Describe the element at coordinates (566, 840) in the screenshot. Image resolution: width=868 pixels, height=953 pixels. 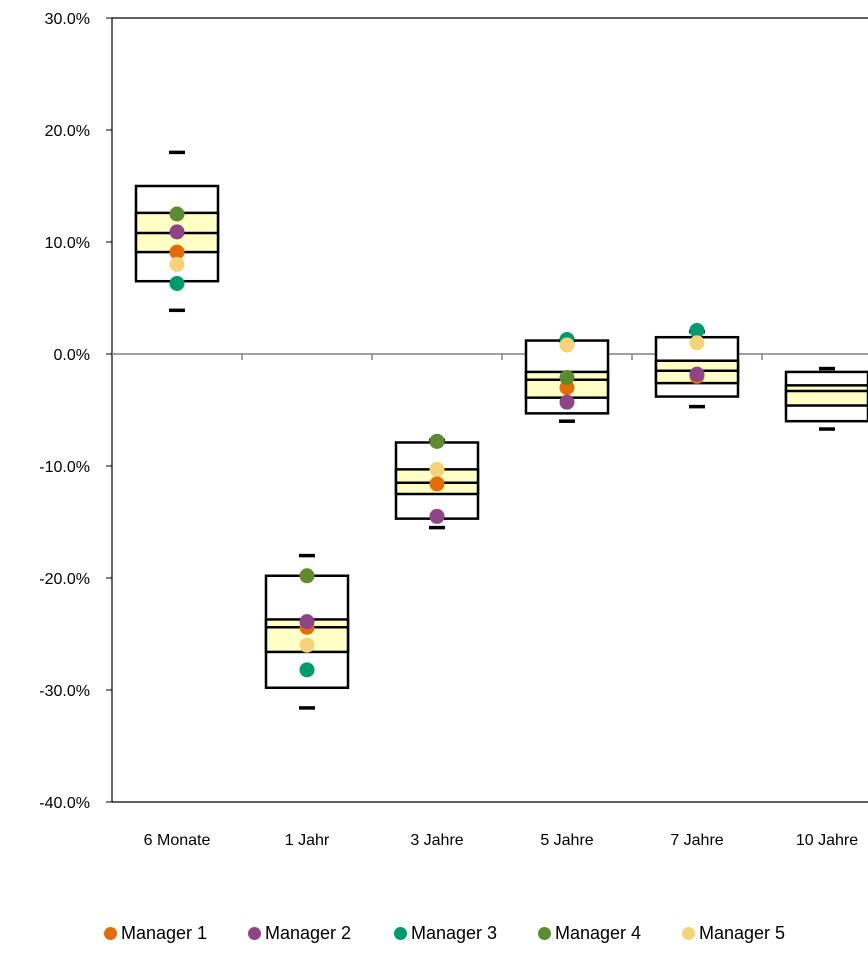
I see `x-category-label: 5 Jahre` at that location.